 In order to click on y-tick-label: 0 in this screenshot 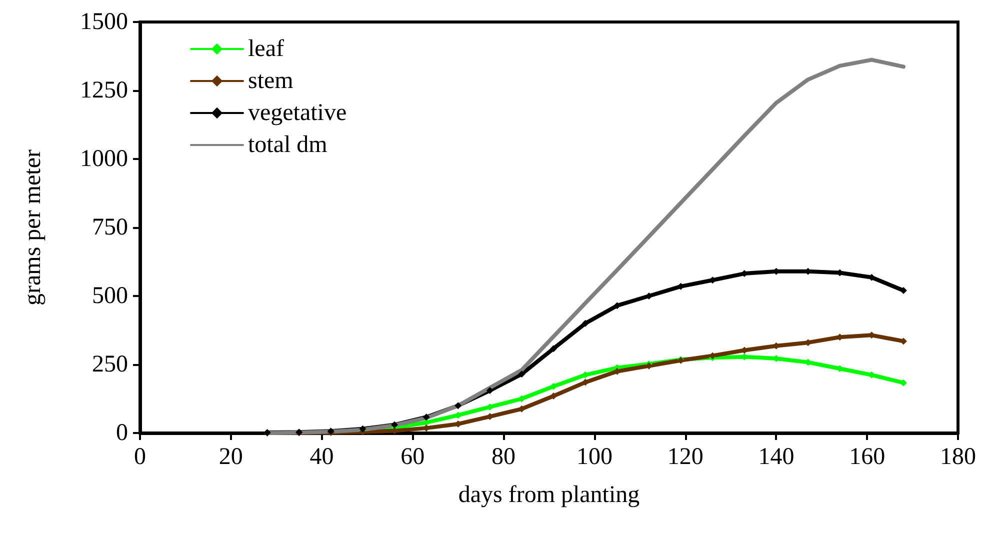, I will do `click(122, 433)`.